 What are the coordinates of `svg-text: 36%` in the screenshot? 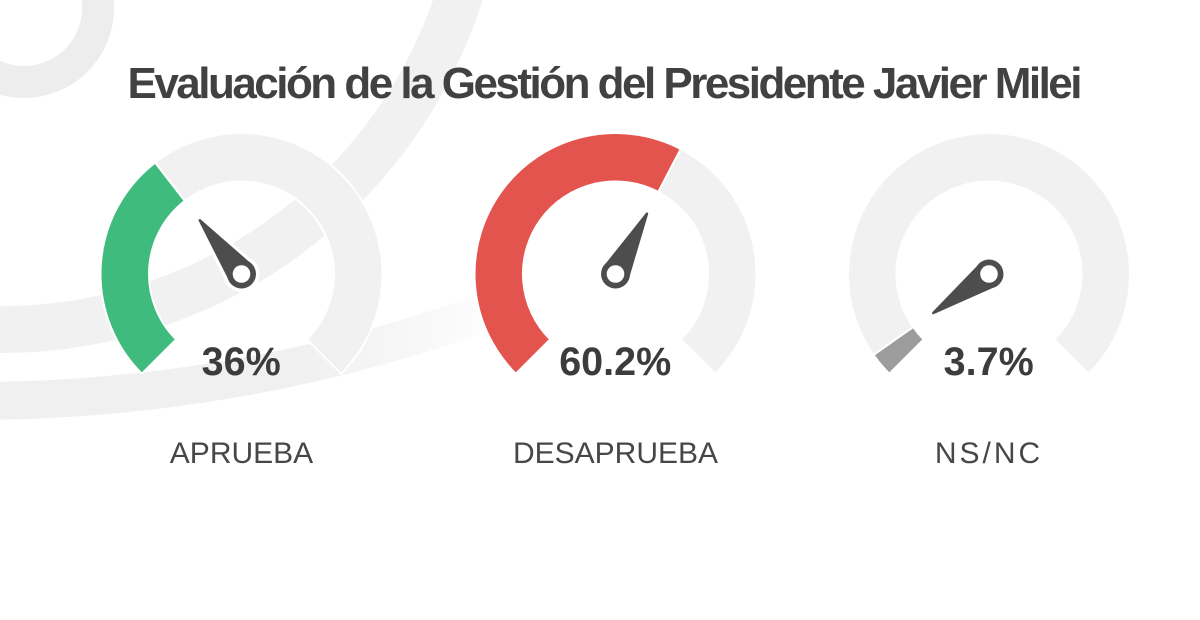 It's located at (241, 362).